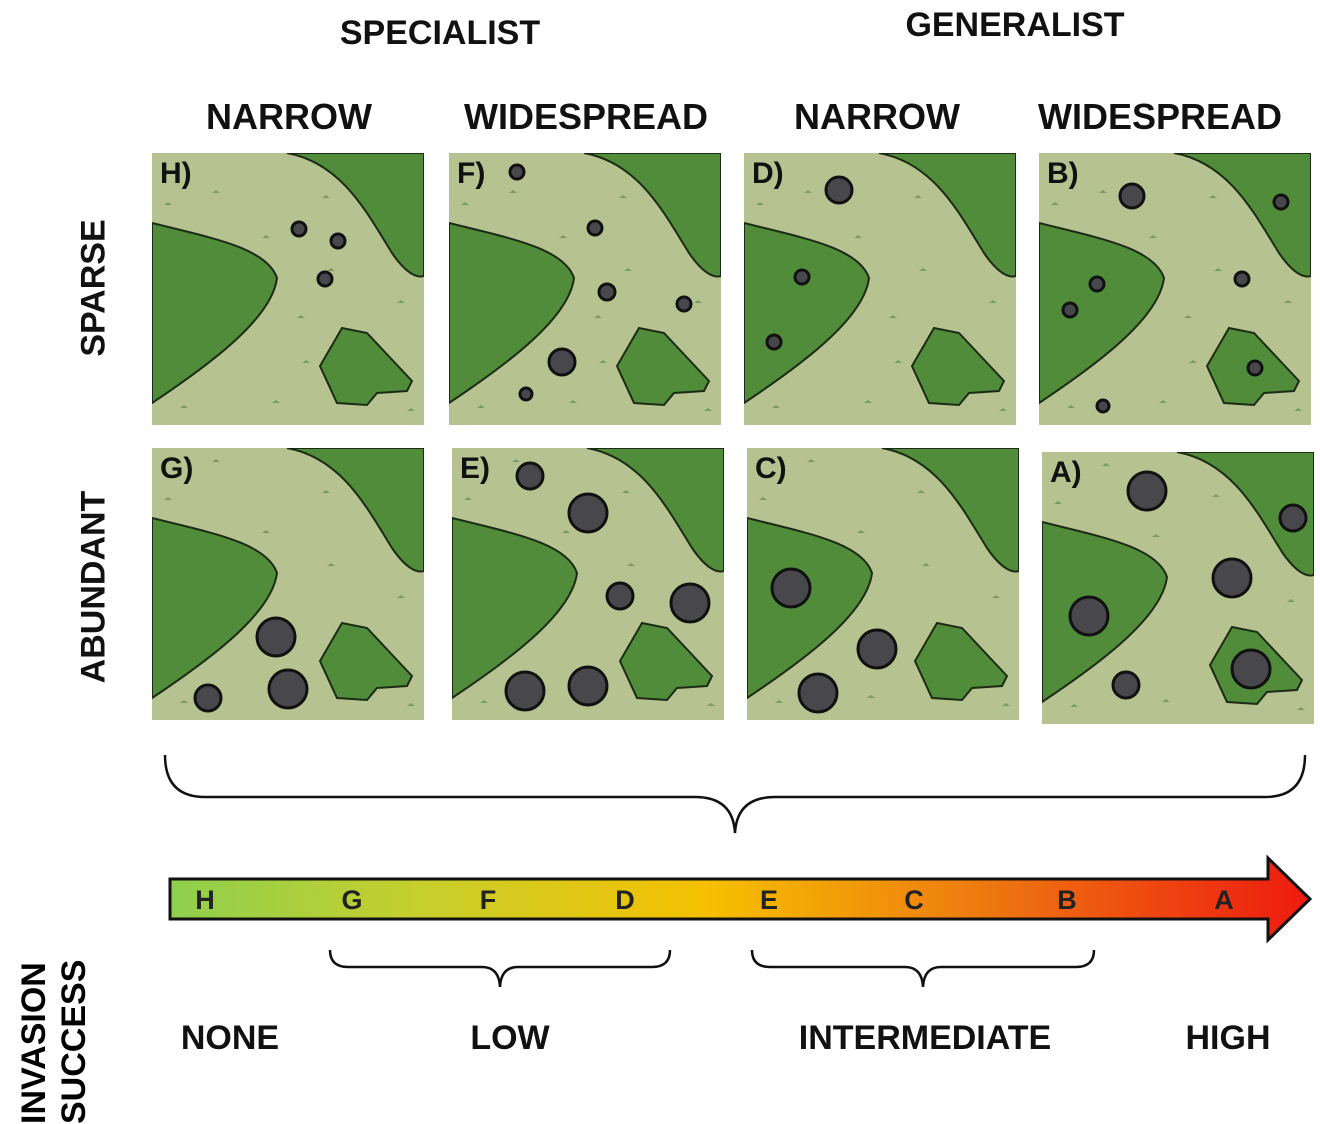 Image resolution: width=1320 pixels, height=1124 pixels. I want to click on habitat-patch-small, so click(366, 366).